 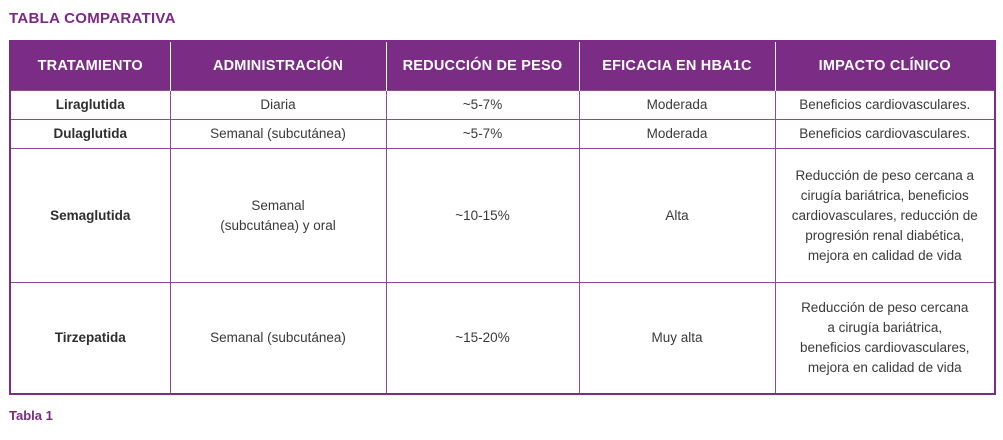 I want to click on header-impacto-clinico: IMPACTO CLÍNICO, so click(x=884, y=66).